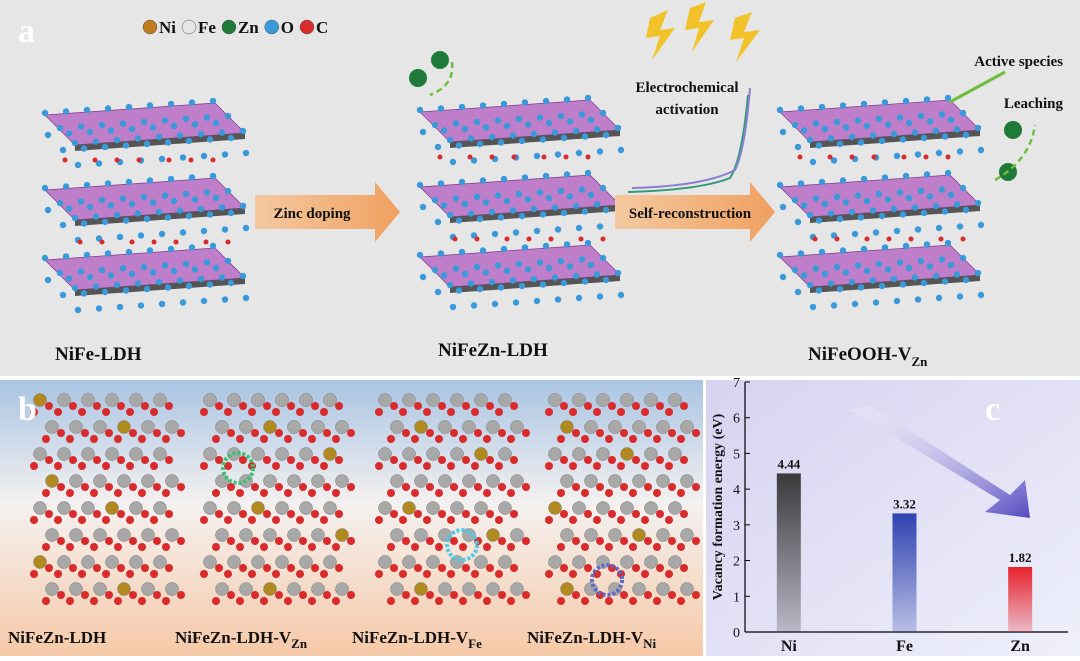 The width and height of the screenshot is (1080, 661). Describe the element at coordinates (687, 110) in the screenshot. I see `activation-label: activation` at that location.